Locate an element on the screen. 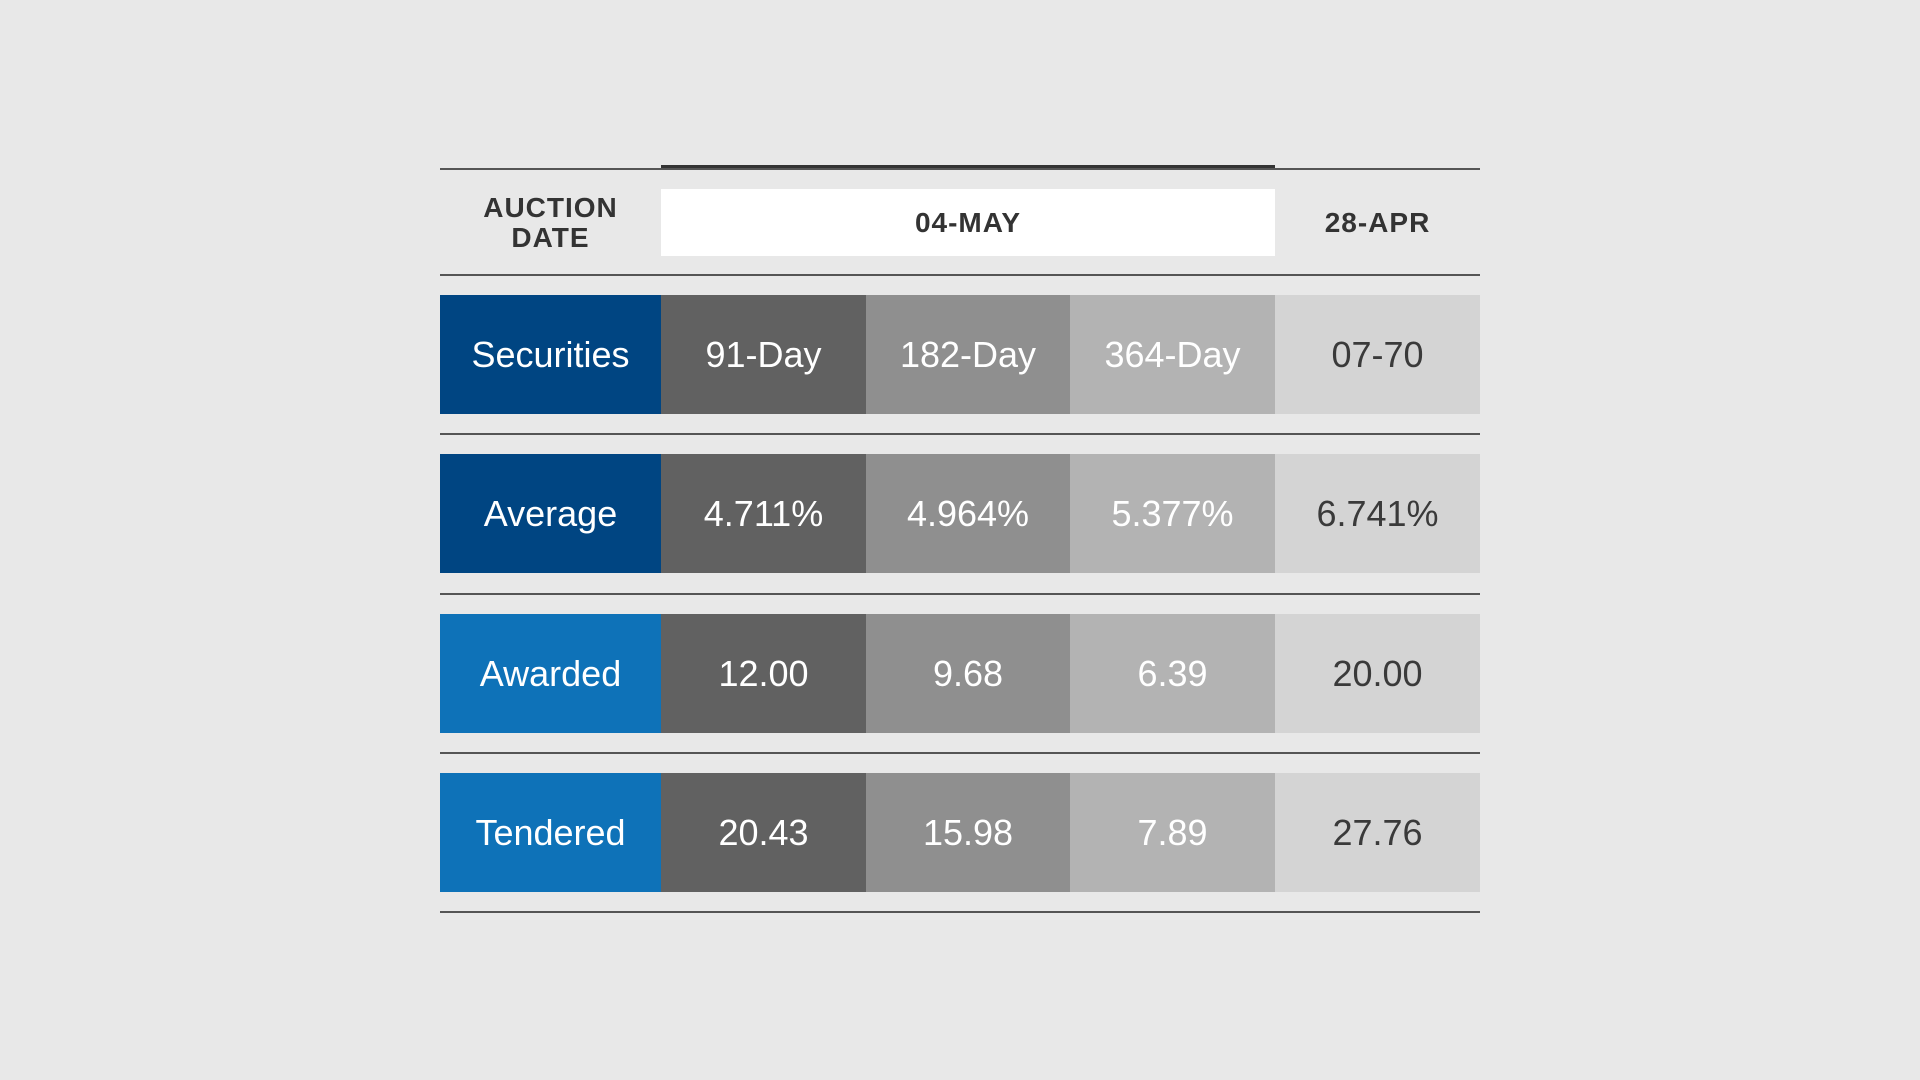  divider-bottom is located at coordinates (960, 912).